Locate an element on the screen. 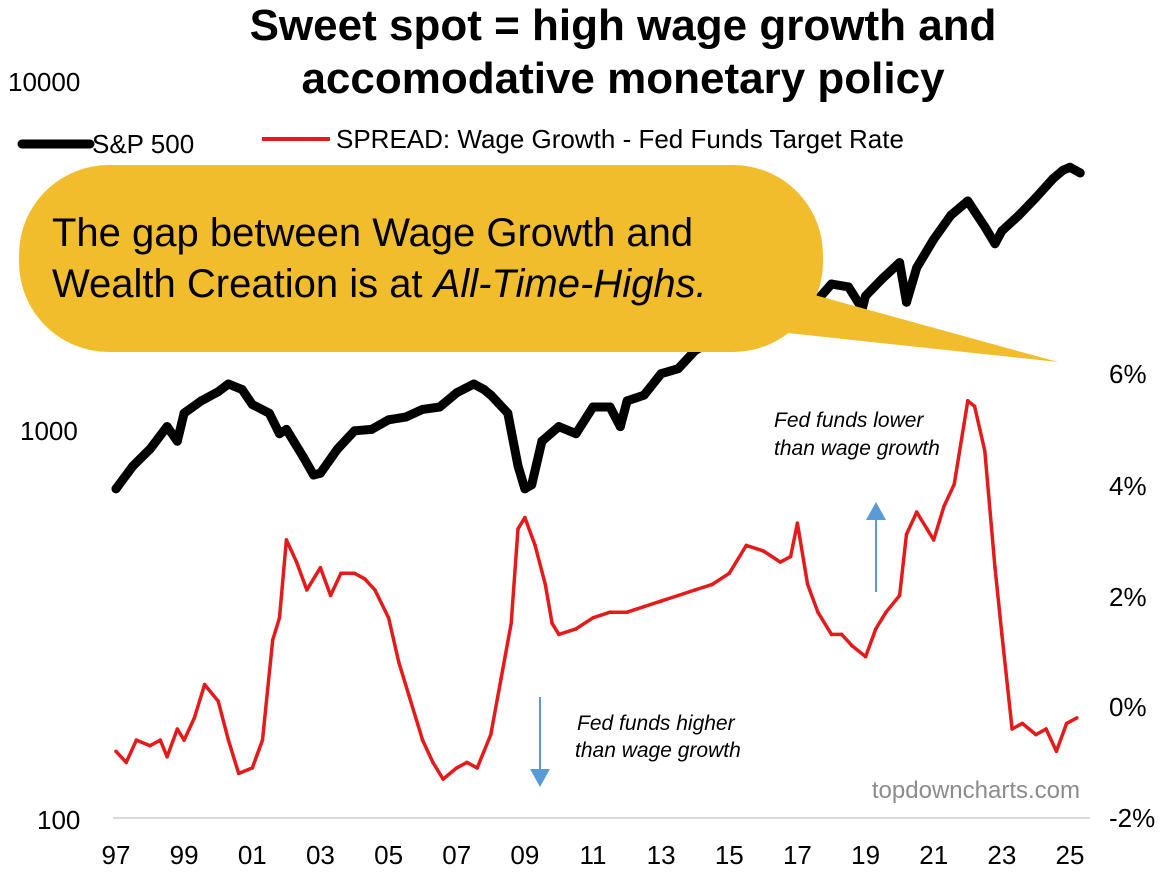 The height and width of the screenshot is (876, 1167). x-tick-label: 25 is located at coordinates (1070, 855).